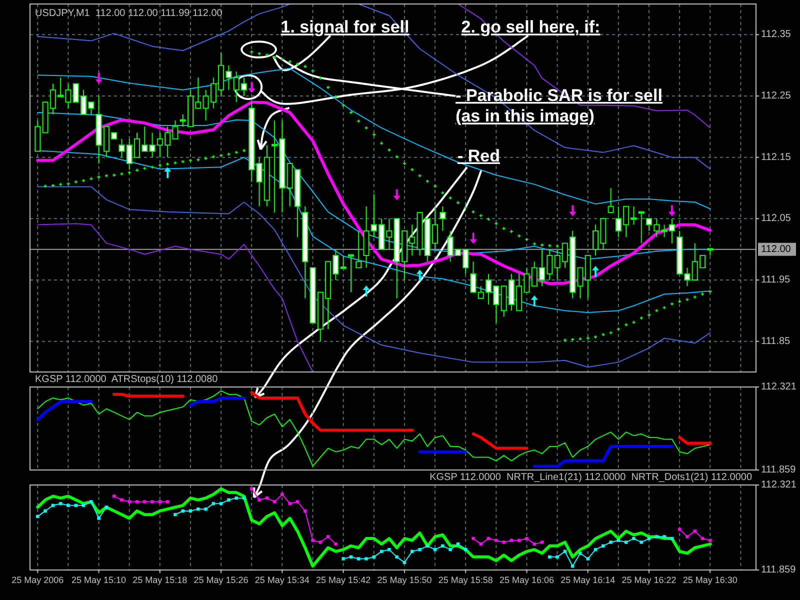 The height and width of the screenshot is (600, 800). I want to click on x-tick-label: 25 May 15:26, so click(221, 580).